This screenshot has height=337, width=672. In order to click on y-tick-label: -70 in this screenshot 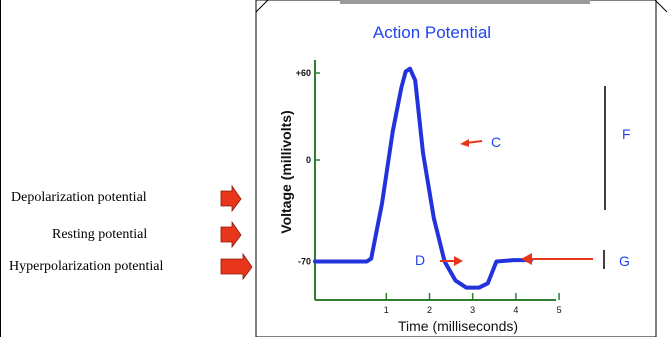, I will do `click(304, 262)`.